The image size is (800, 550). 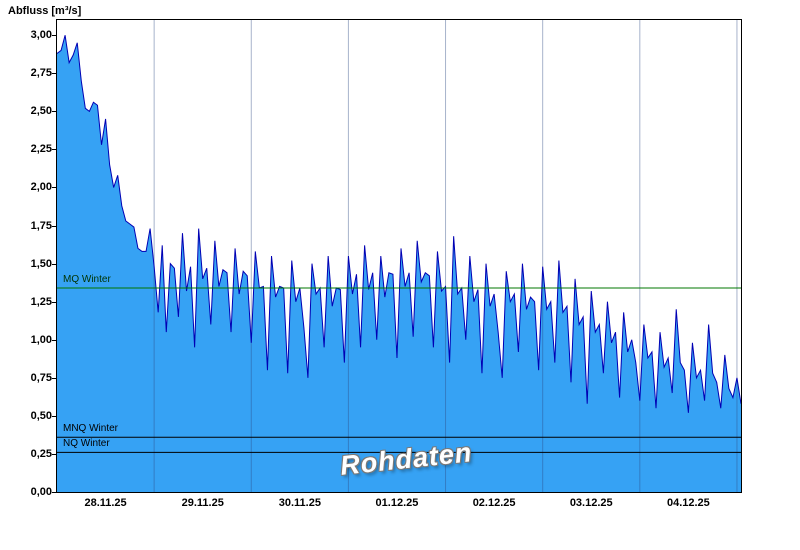 What do you see at coordinates (87, 279) in the screenshot?
I see `ref-line-label-mq-winter: MQ Winter` at bounding box center [87, 279].